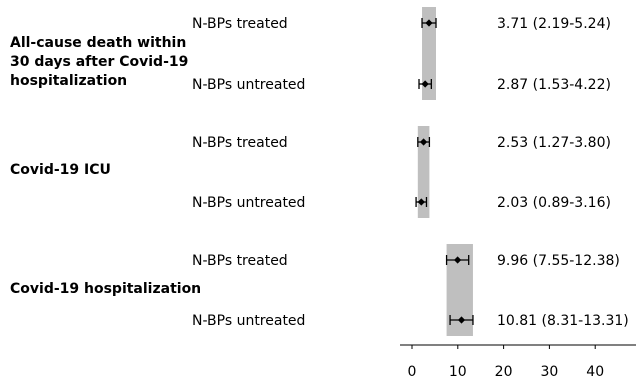  Describe the element at coordinates (458, 372) in the screenshot. I see `x-tick-label: 10` at that location.